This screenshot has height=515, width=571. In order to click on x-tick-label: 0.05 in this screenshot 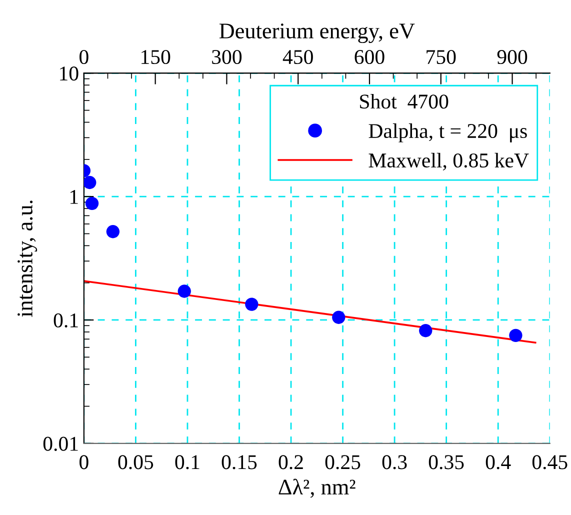, I will do `click(136, 462)`.